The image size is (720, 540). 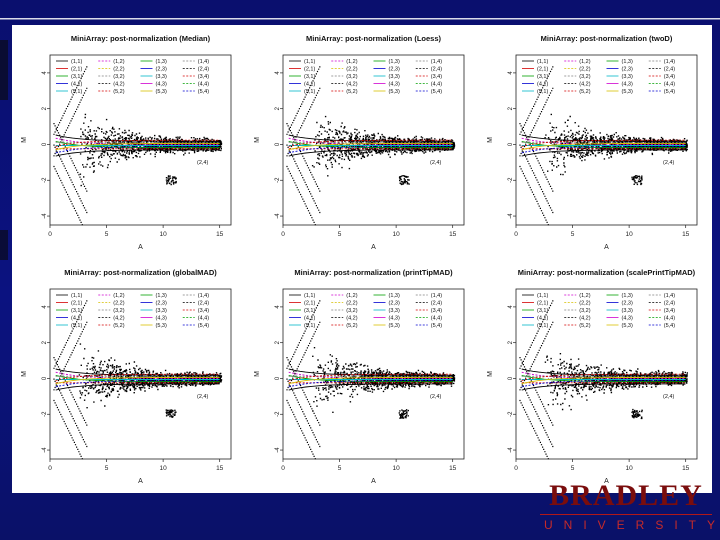 I want to click on brand-subtitle: UNIVERSITY, so click(x=632, y=525).